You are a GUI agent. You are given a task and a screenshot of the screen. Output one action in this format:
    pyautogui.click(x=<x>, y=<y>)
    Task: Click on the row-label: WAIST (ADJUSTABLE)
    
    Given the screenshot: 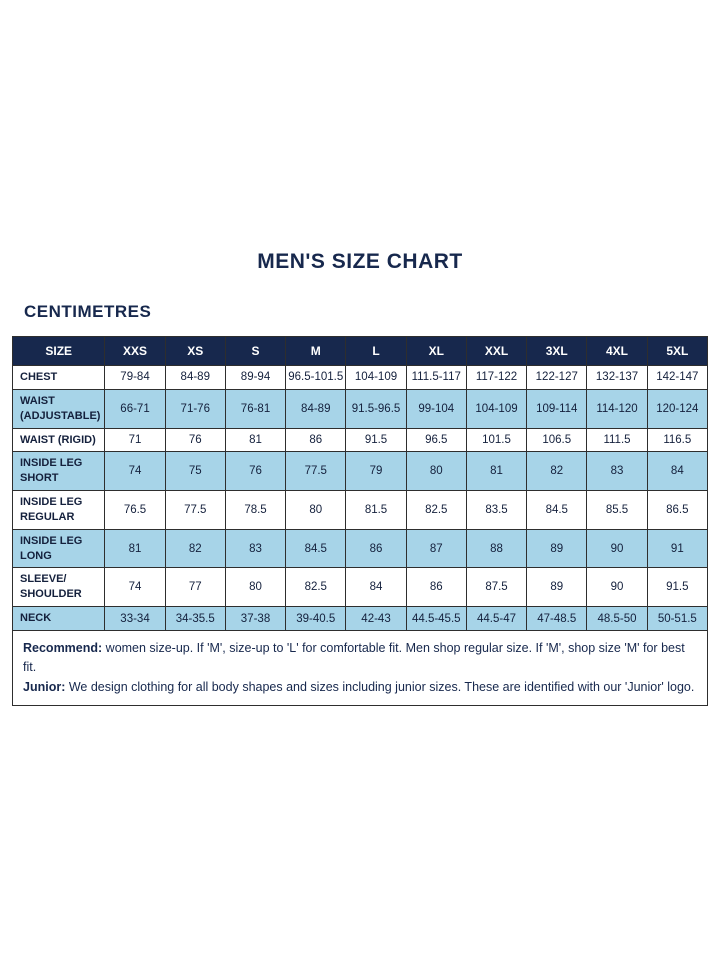 What is the action you would take?
    pyautogui.click(x=58, y=408)
    